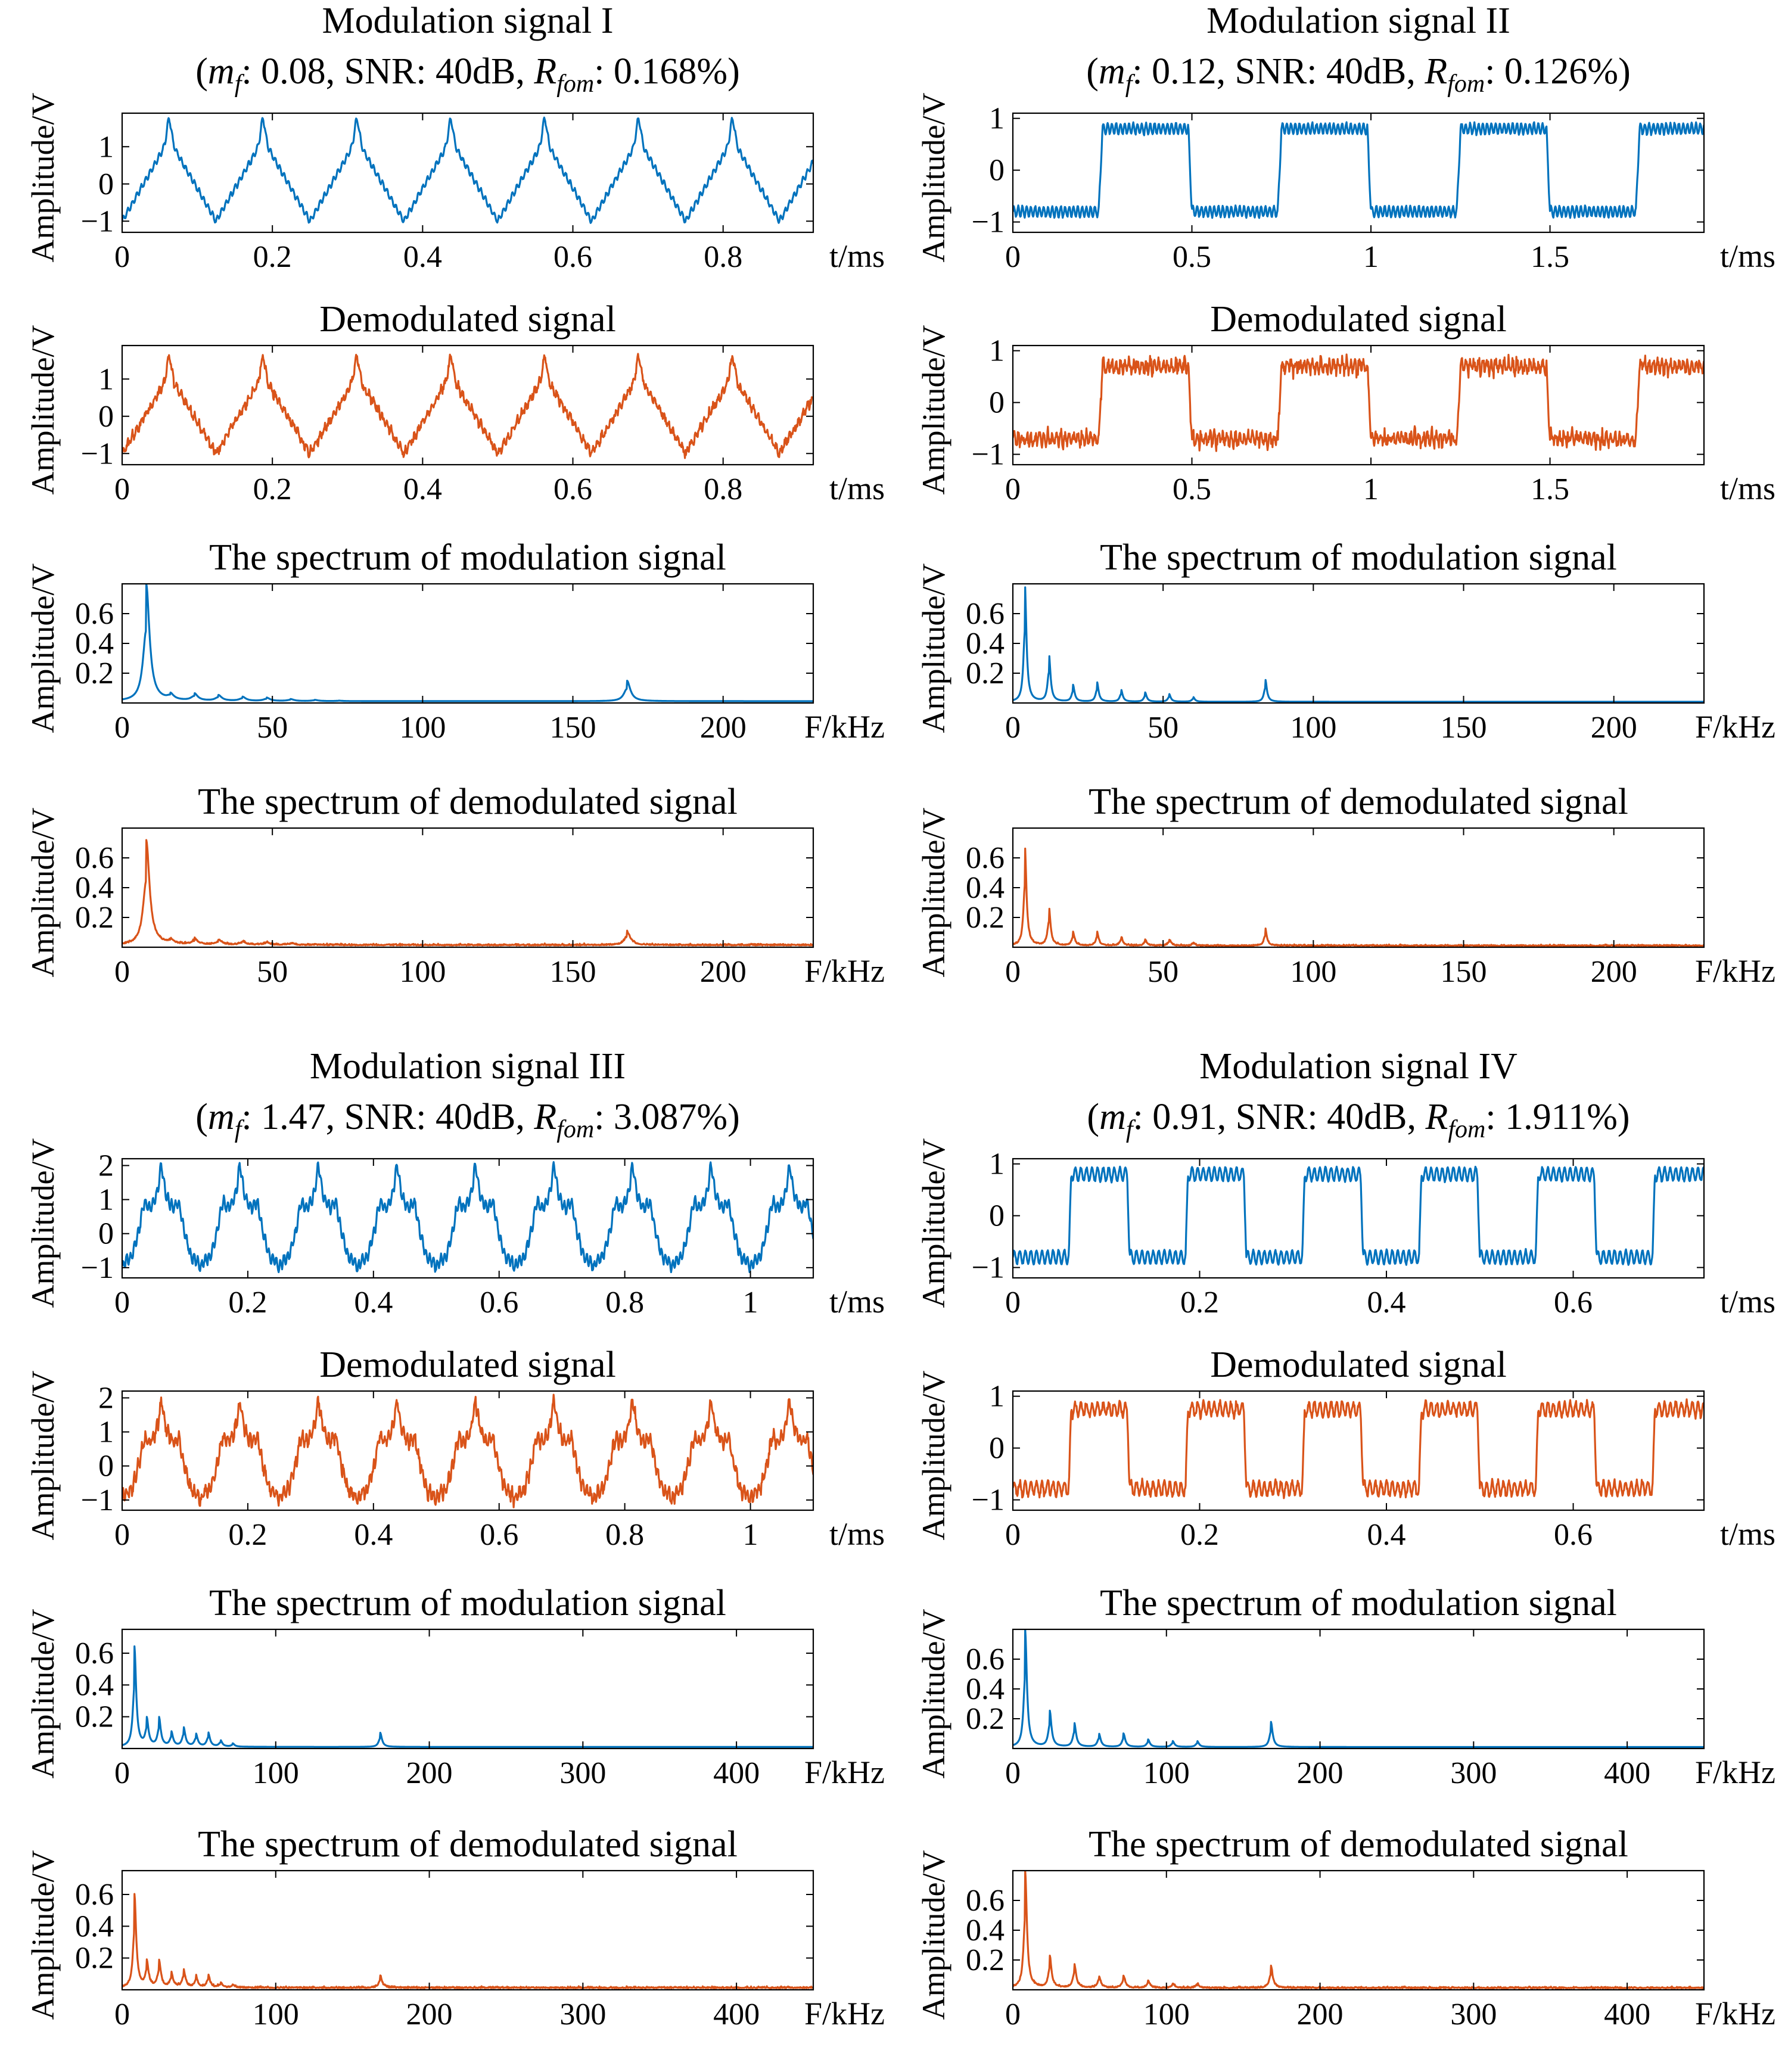  Describe the element at coordinates (106, 379) in the screenshot. I see `y-tick-label: 1` at that location.